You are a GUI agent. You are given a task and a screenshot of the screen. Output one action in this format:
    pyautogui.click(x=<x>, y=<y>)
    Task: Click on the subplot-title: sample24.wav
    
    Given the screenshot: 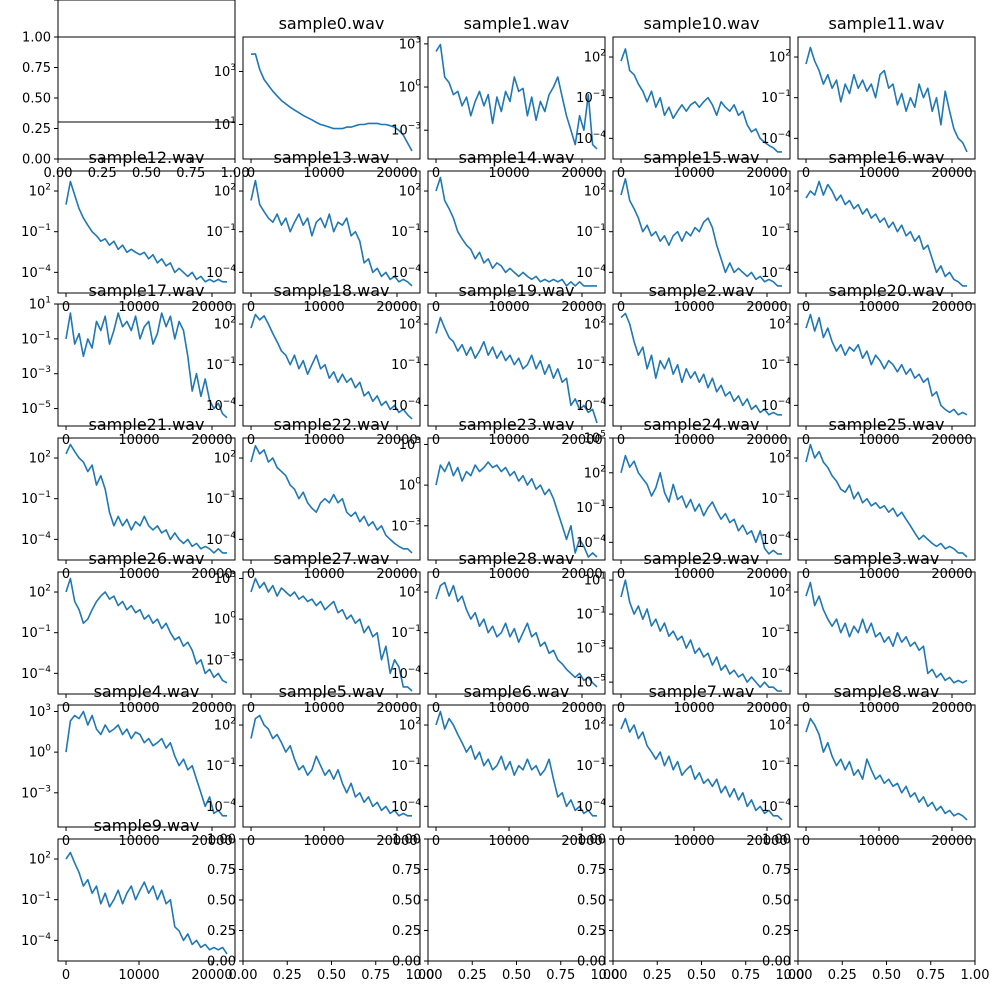 What is the action you would take?
    pyautogui.click(x=702, y=424)
    